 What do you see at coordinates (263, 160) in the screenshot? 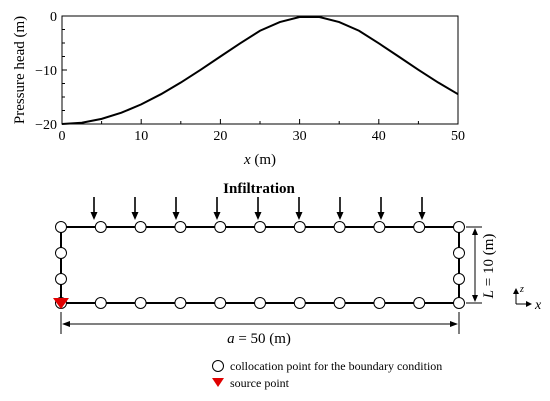
I see `x-axis-unit: (m)` at bounding box center [263, 160].